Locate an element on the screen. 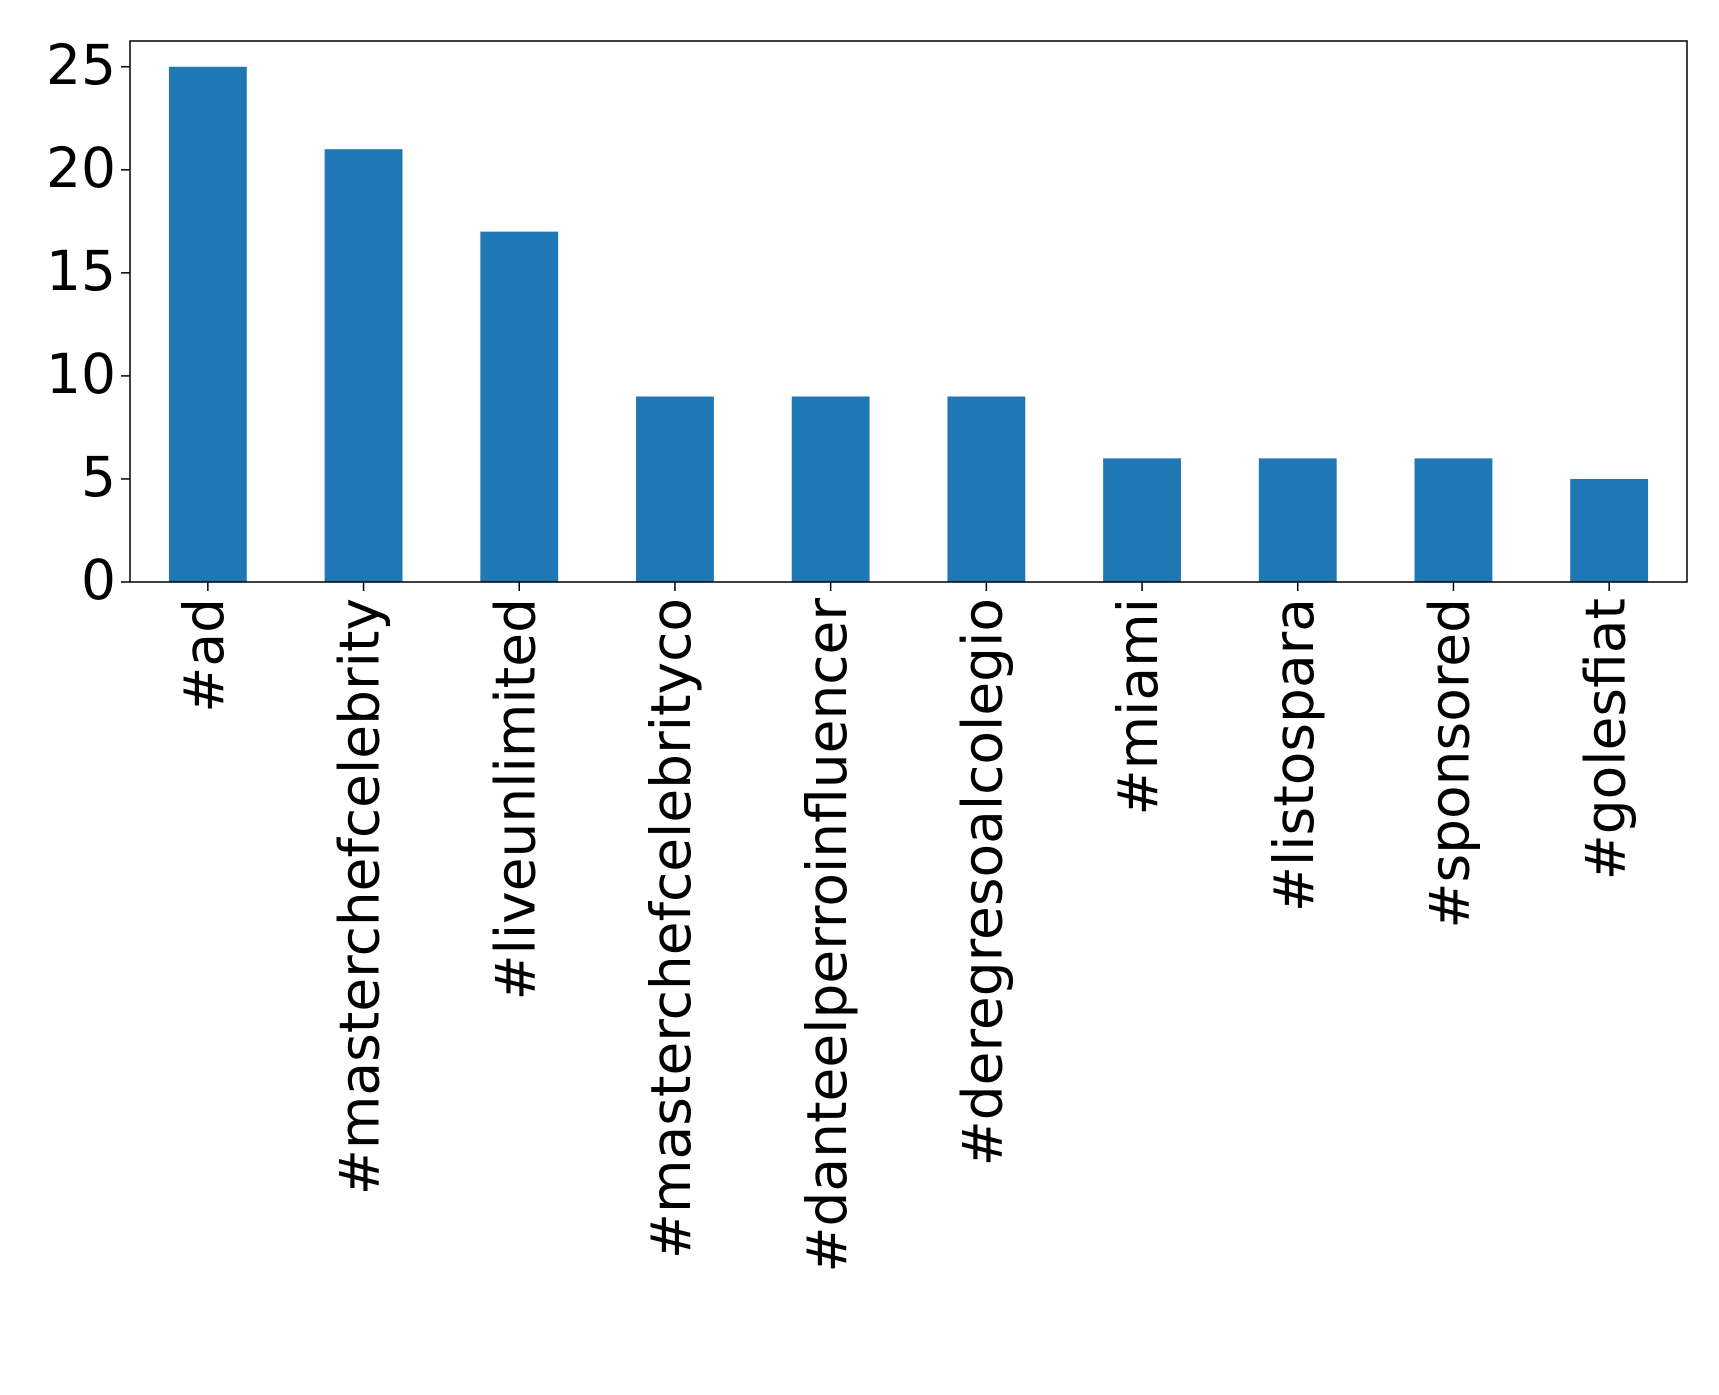 The width and height of the screenshot is (1719, 1395). x-tick-label: #liveunlimited is located at coordinates (515, 799).